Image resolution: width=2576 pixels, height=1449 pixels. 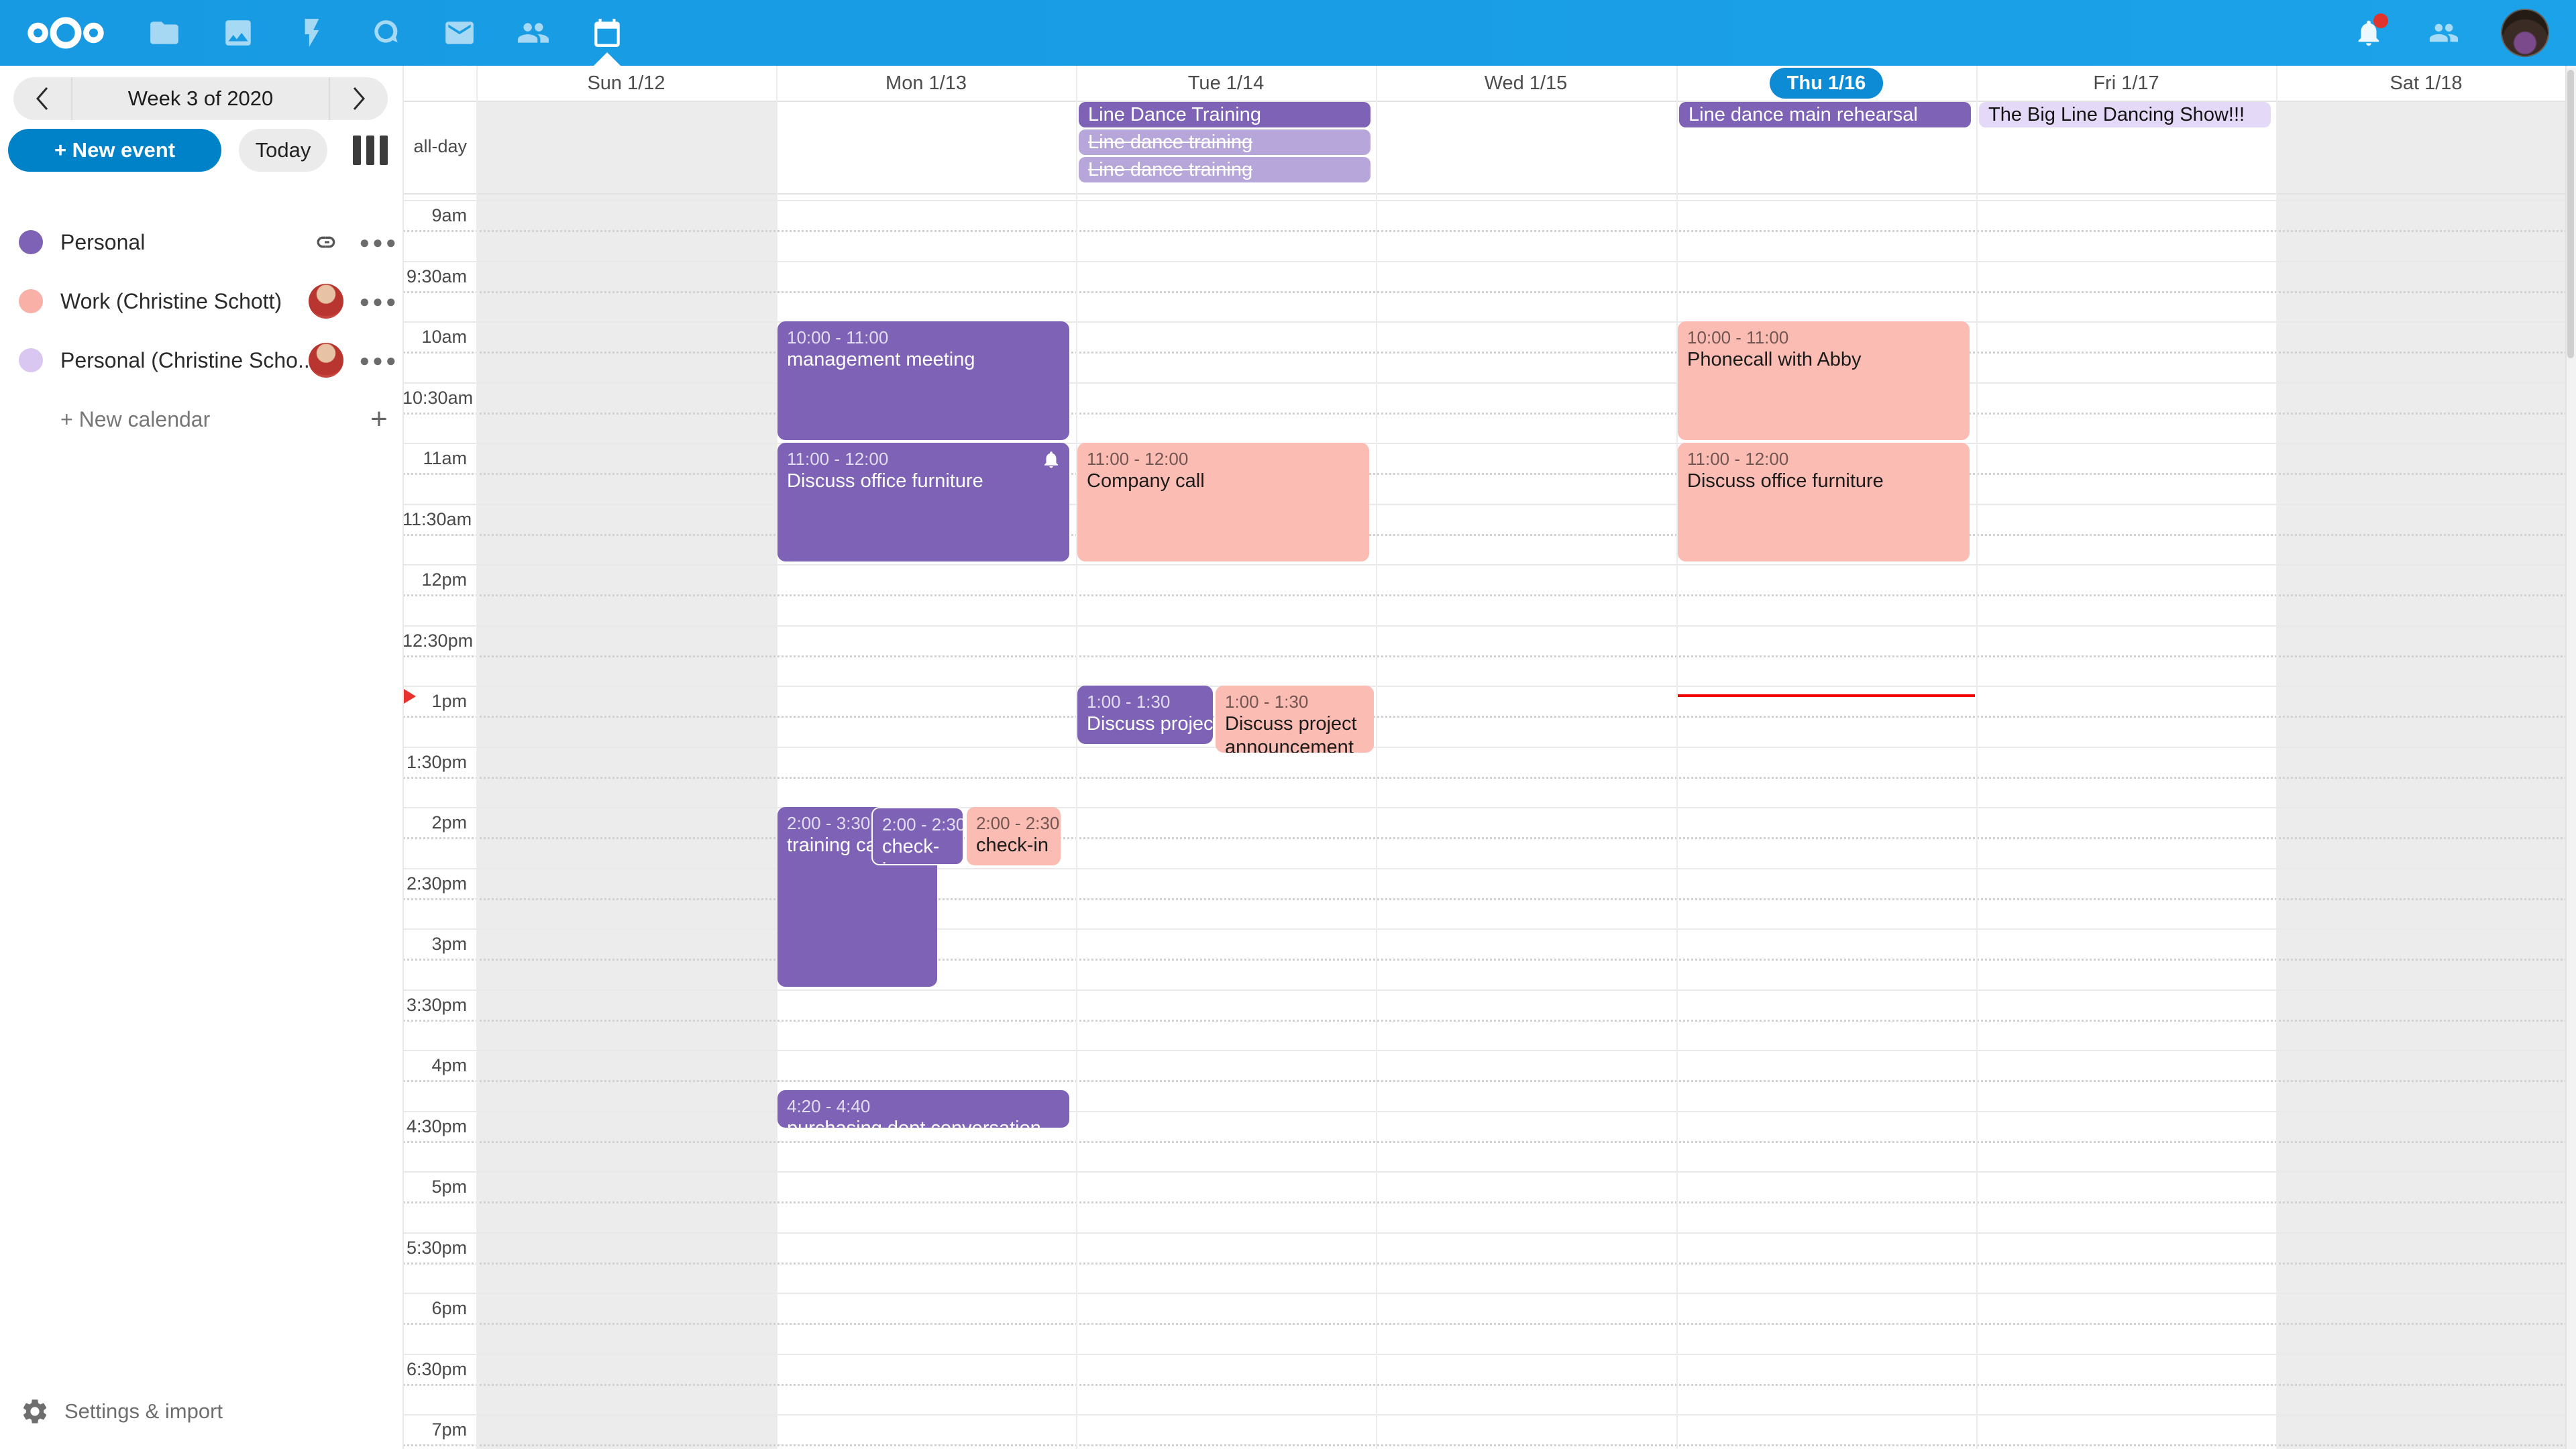 I want to click on calendar-owner-avatar, so click(x=326, y=360).